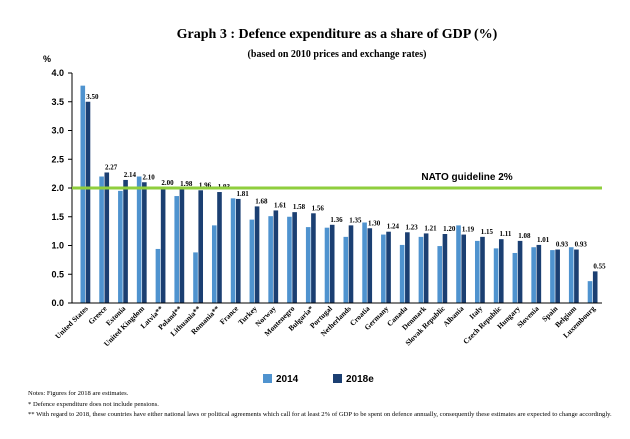 The width and height of the screenshot is (630, 439). What do you see at coordinates (370, 265) in the screenshot?
I see `bar-2018e-croatia` at bounding box center [370, 265].